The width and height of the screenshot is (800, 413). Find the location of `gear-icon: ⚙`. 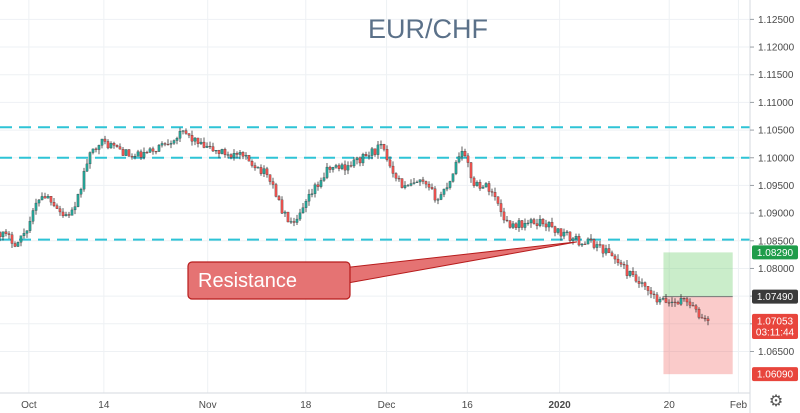

gear-icon: ⚙ is located at coordinates (776, 400).